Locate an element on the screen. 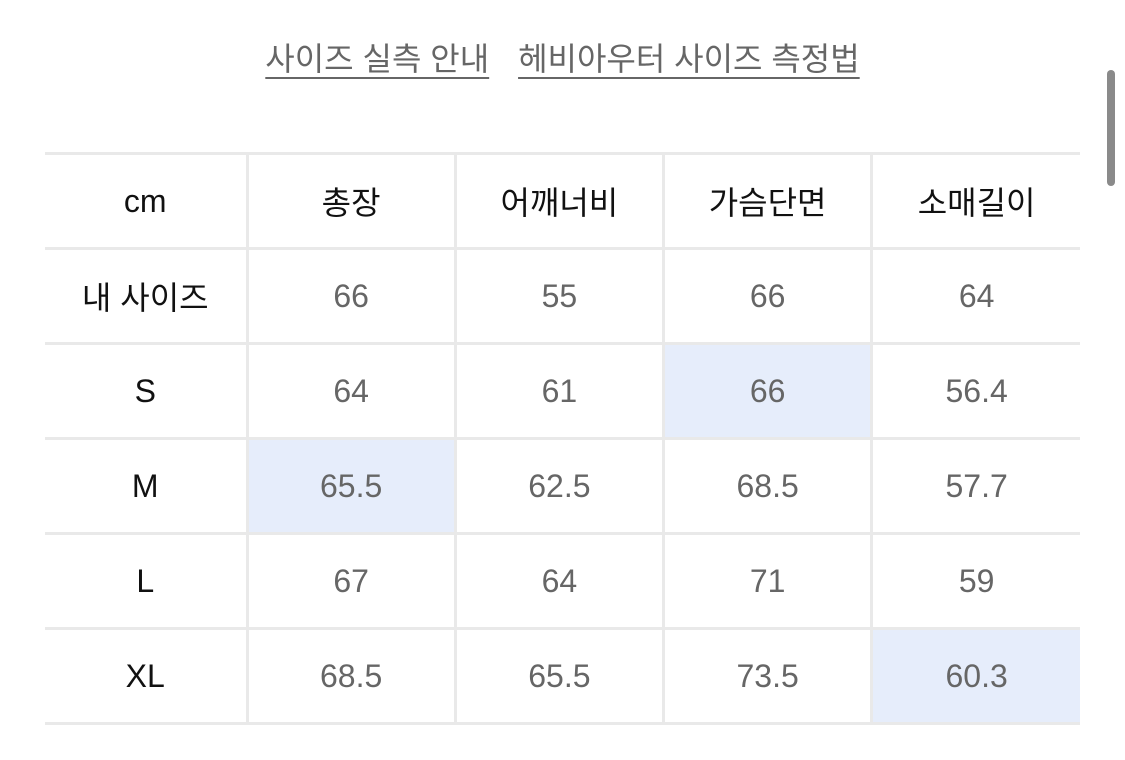  row-label: M is located at coordinates (147, 486).